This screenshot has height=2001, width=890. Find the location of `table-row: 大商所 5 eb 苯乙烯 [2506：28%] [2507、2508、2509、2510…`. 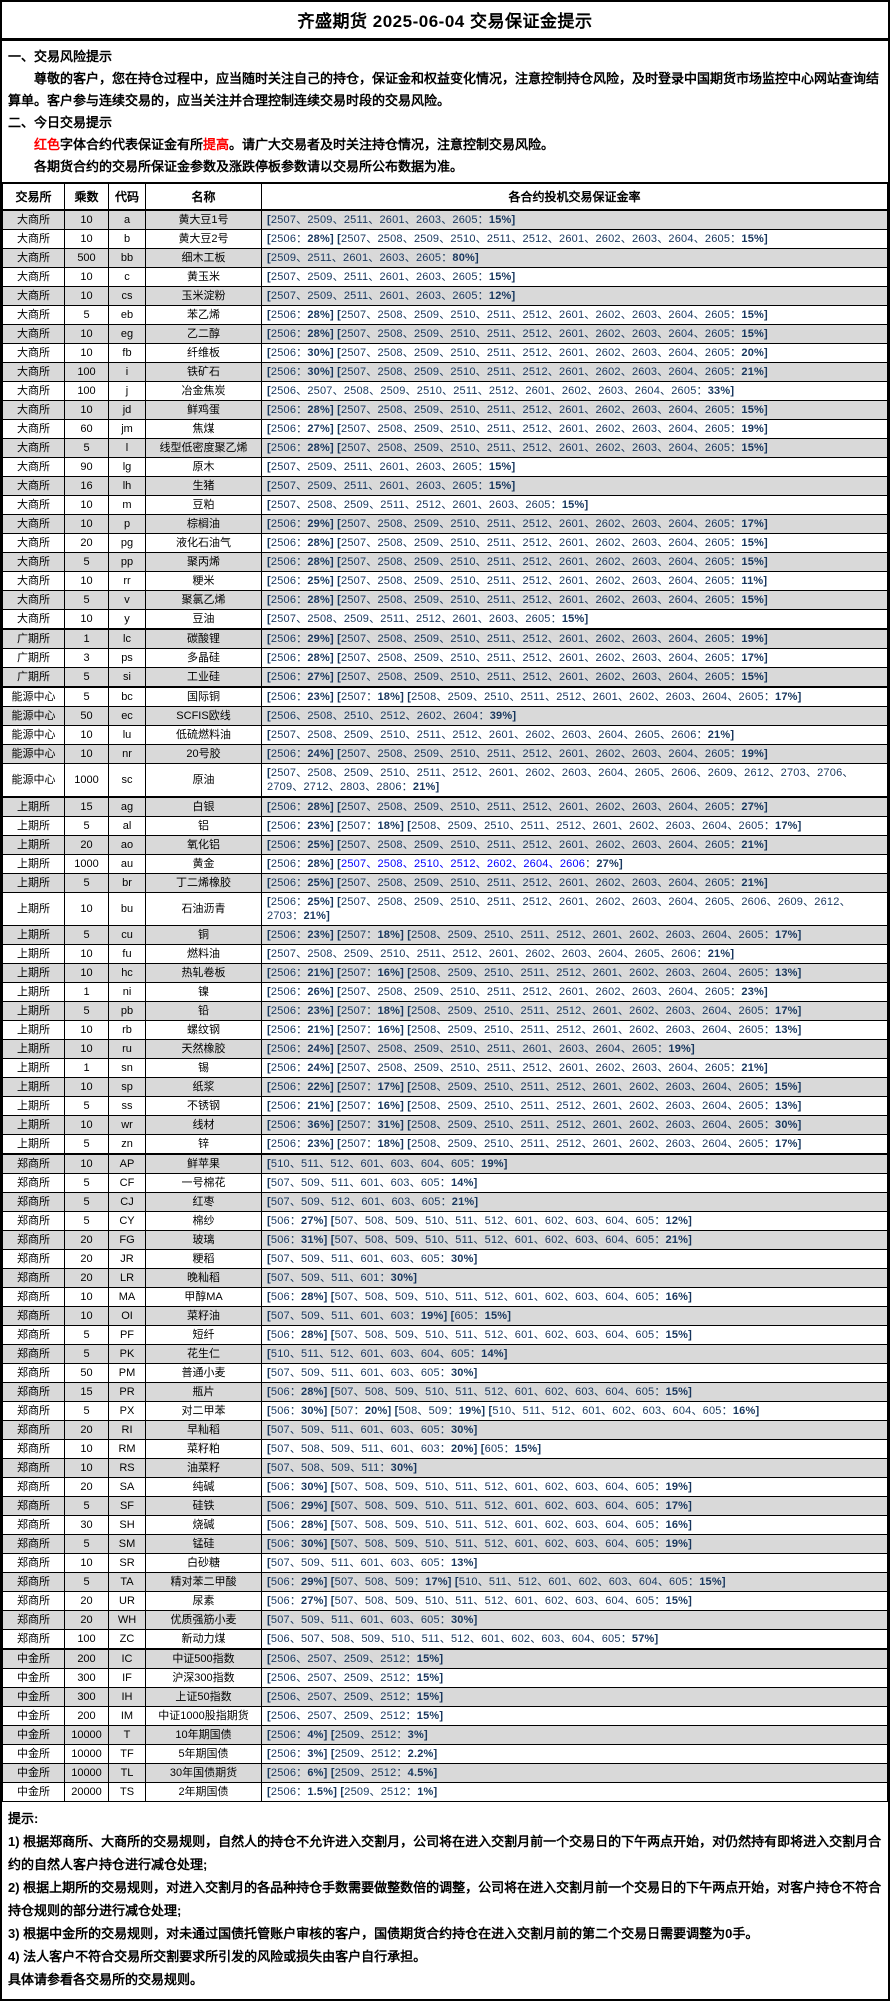

table-row: 大商所 5 eb 苯乙烯 [2506：28%] [2507、2508、2509、2510… is located at coordinates (445, 315).